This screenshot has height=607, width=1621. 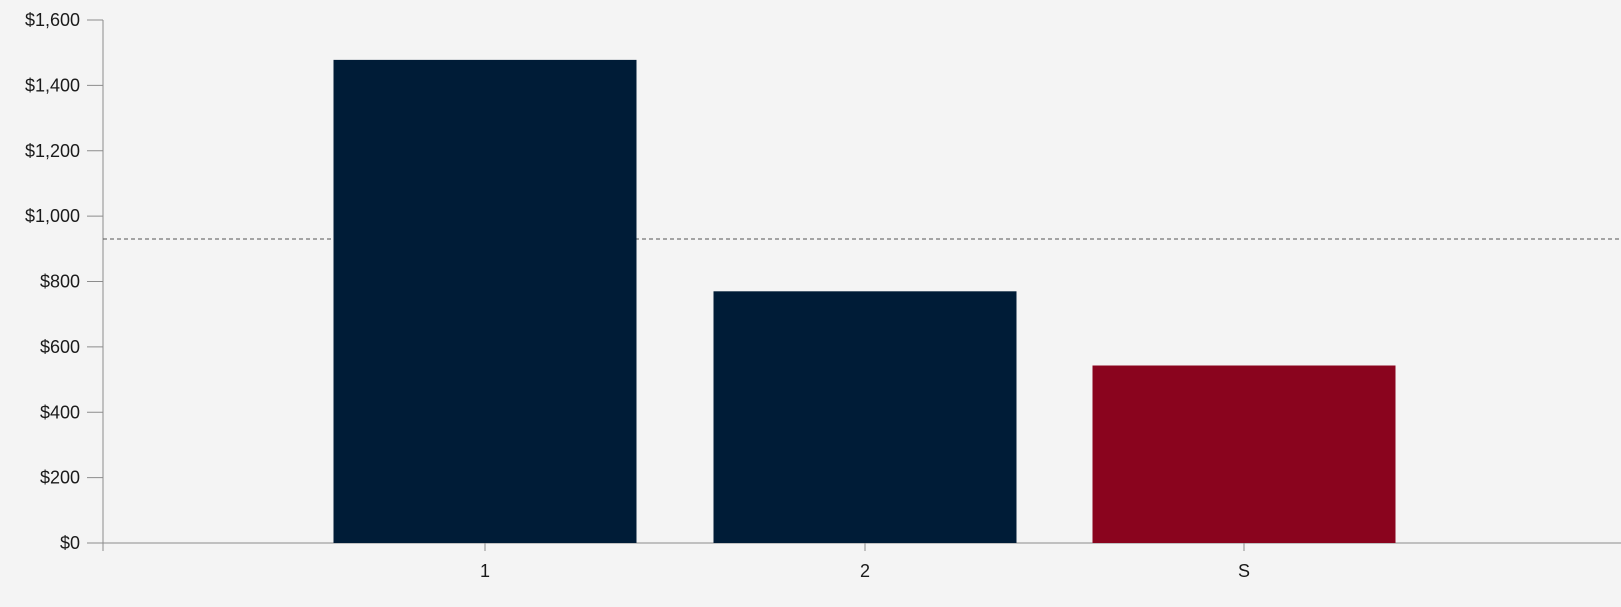 What do you see at coordinates (60, 282) in the screenshot?
I see `y-tick-label: $800` at bounding box center [60, 282].